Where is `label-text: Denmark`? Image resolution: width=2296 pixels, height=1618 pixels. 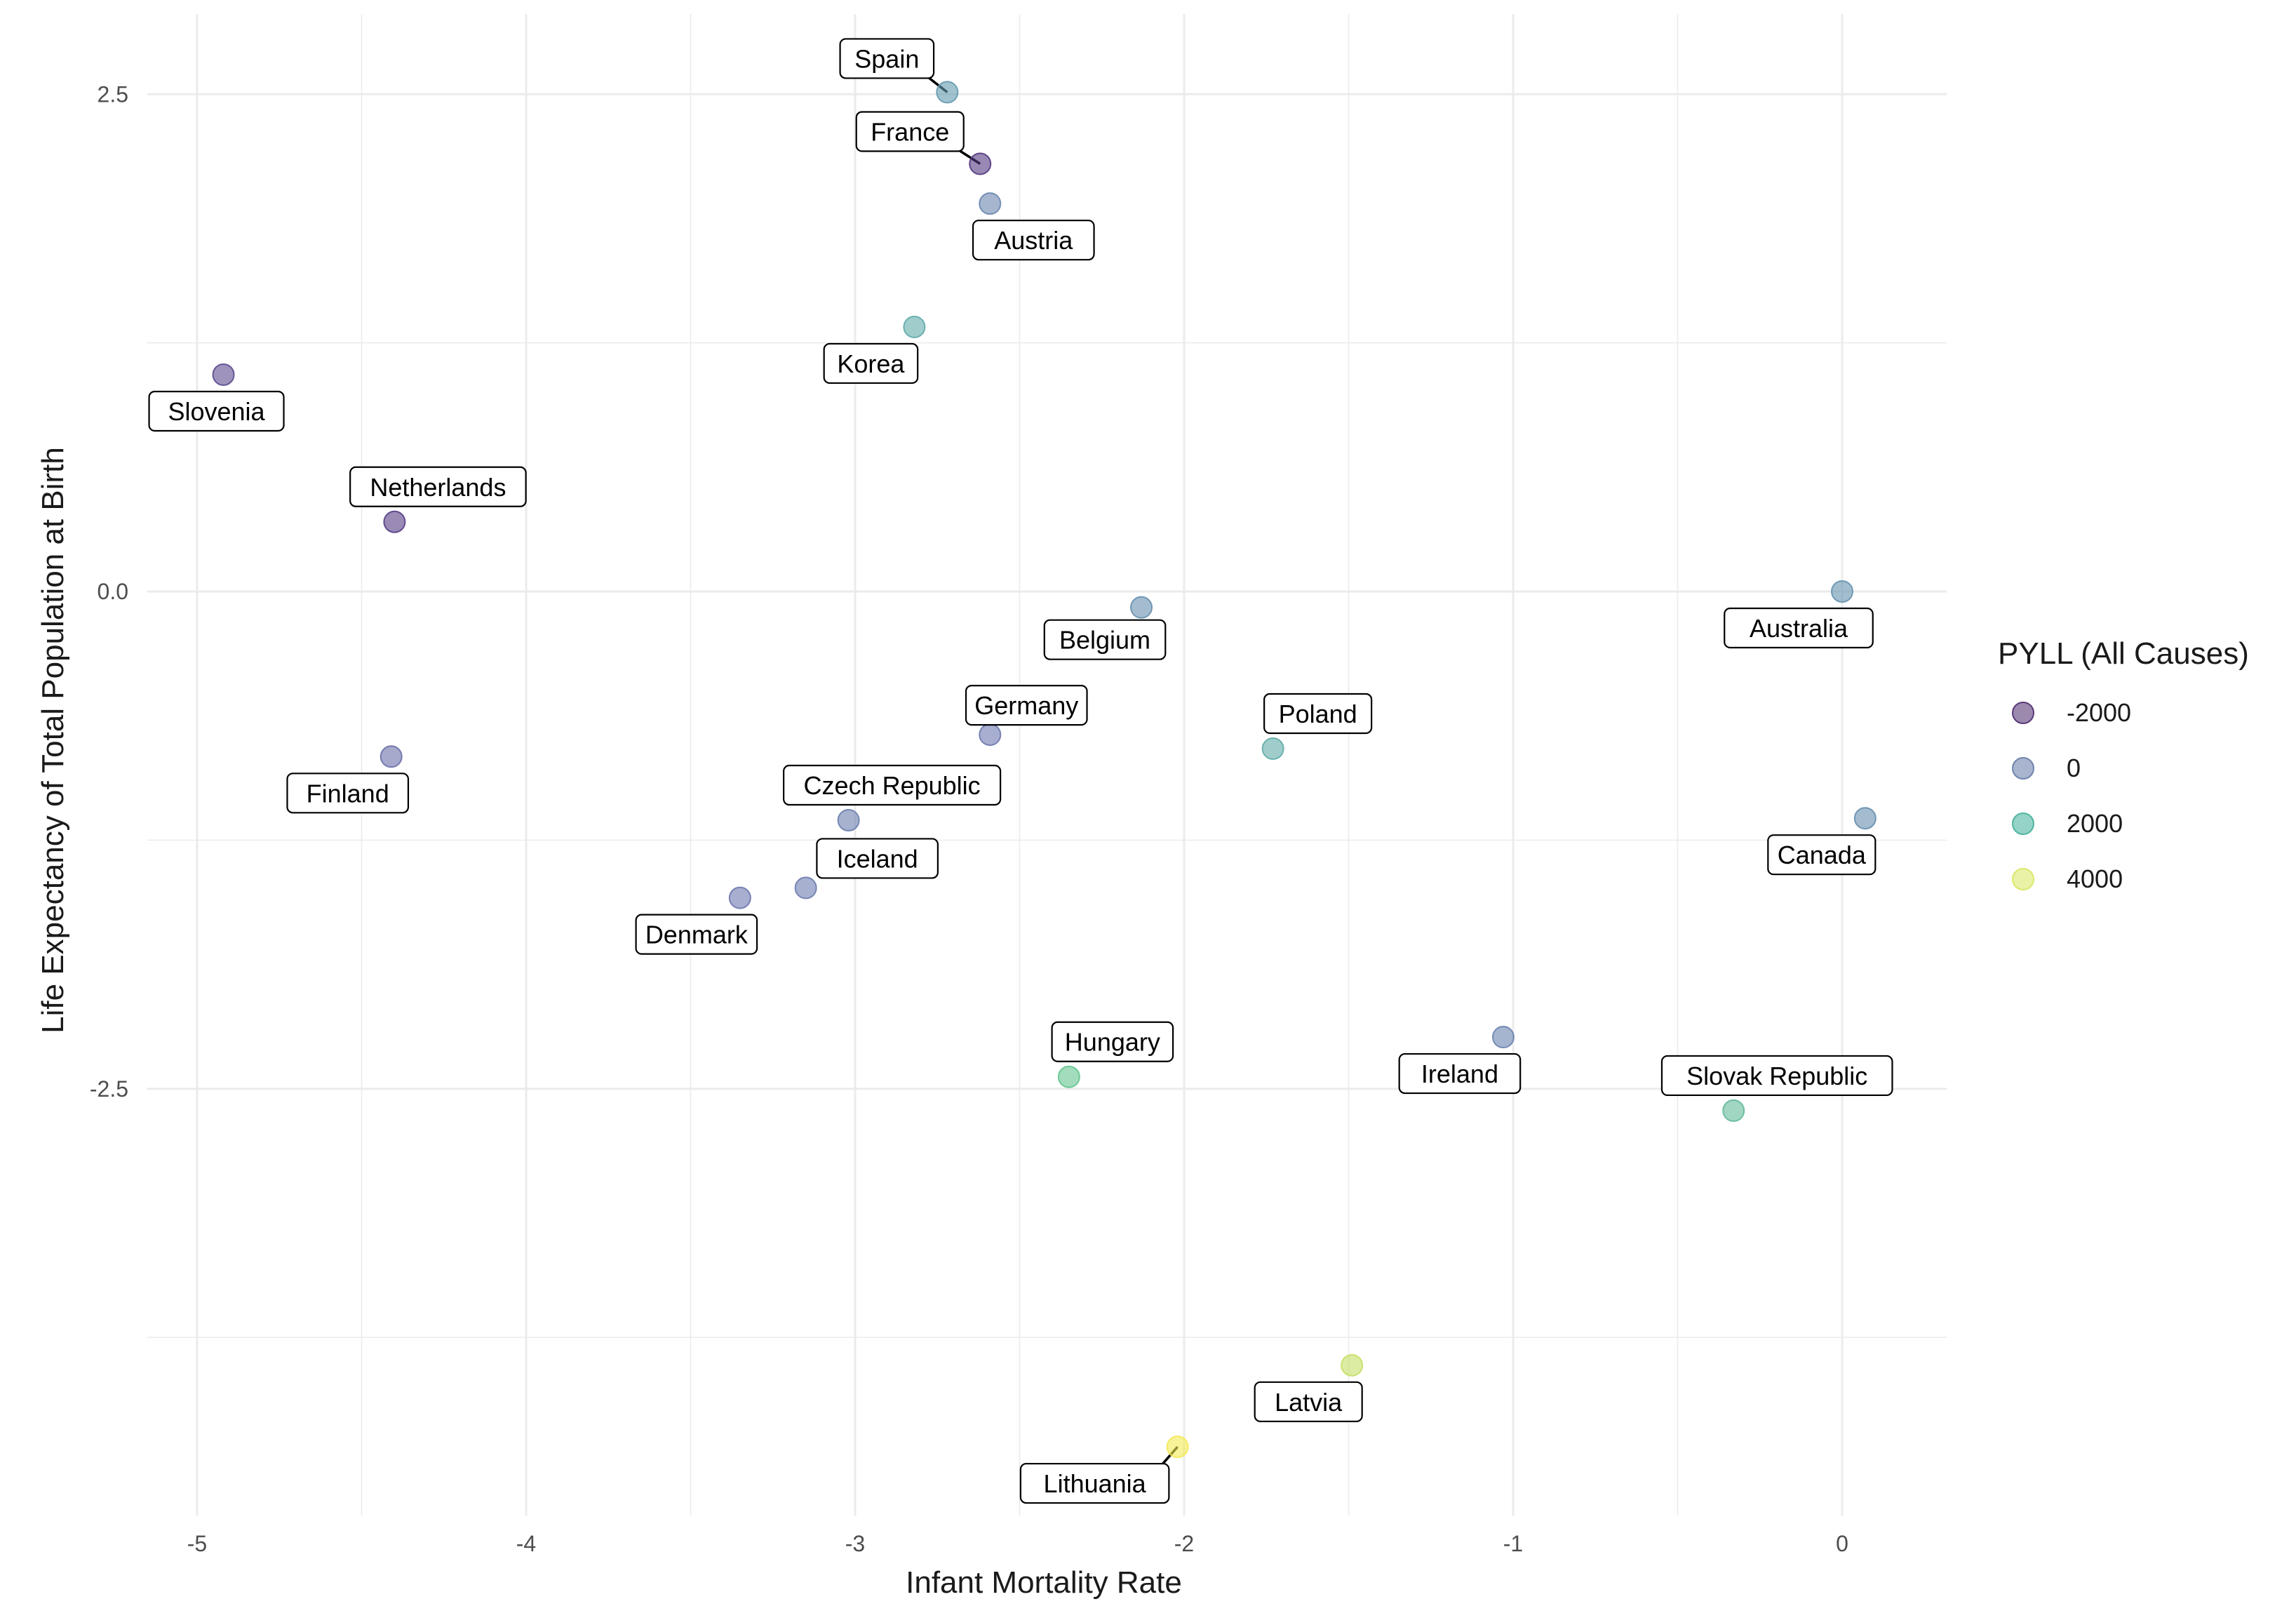
label-text: Denmark is located at coordinates (696, 935).